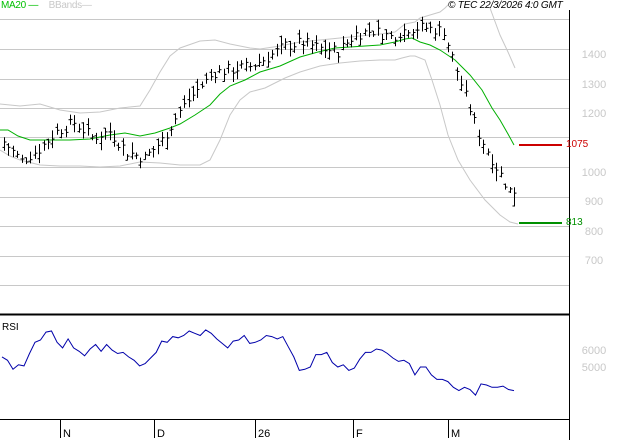 The height and width of the screenshot is (440, 627). What do you see at coordinates (594, 55) in the screenshot?
I see `y-label-1400: 1400` at bounding box center [594, 55].